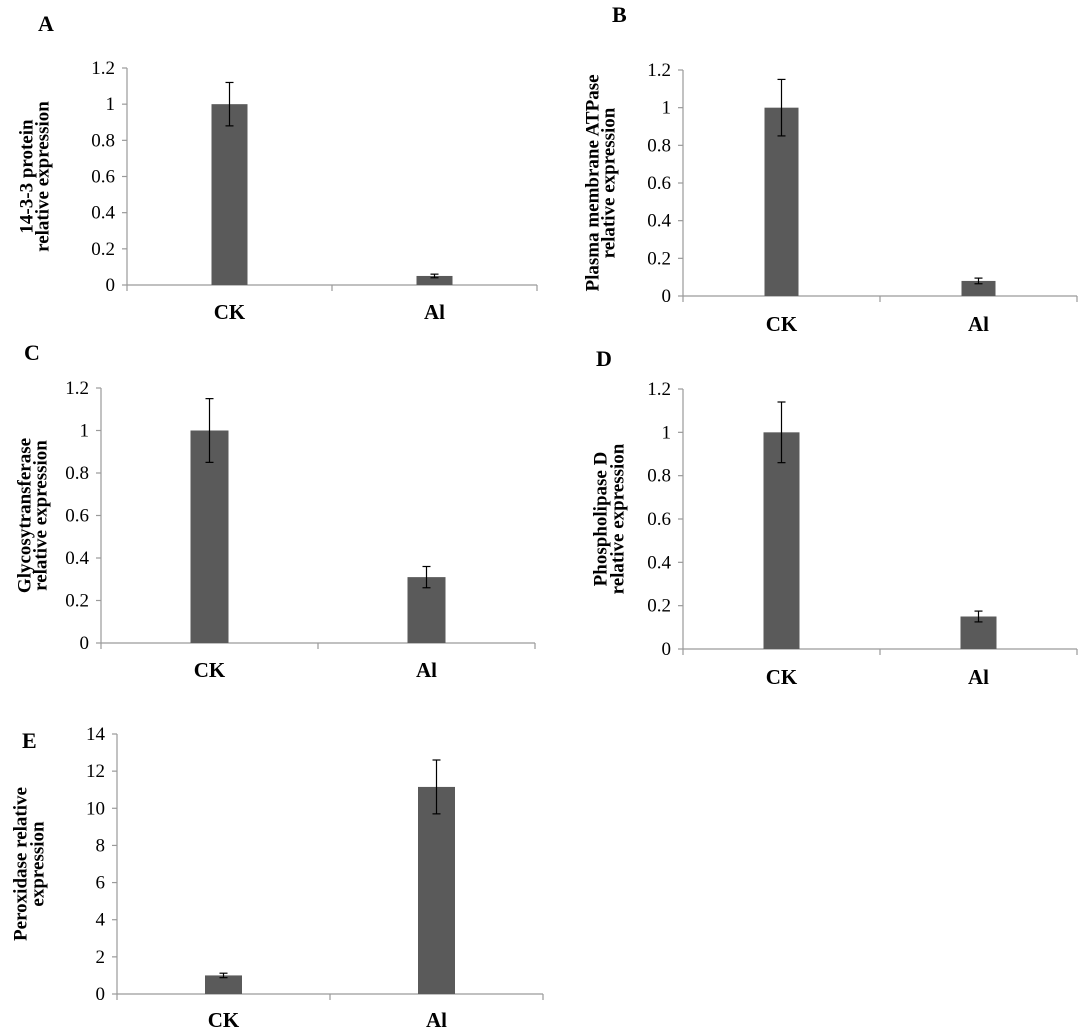 This screenshot has width=1084, height=1031. I want to click on y-tick-label: 4, so click(101, 920).